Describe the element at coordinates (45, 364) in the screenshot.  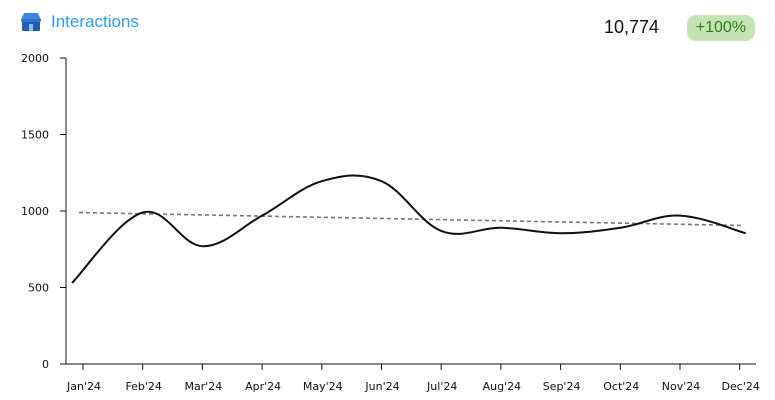
I see `y-tick-label: 0` at that location.